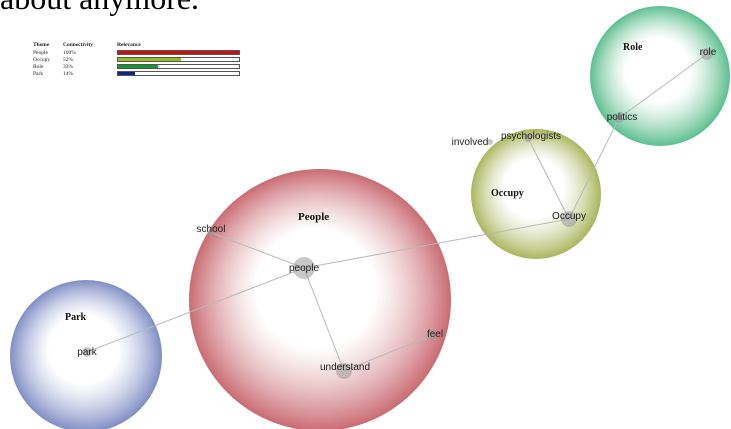 The image size is (731, 429). What do you see at coordinates (490, 142) in the screenshot?
I see `concept-node-involved` at bounding box center [490, 142].